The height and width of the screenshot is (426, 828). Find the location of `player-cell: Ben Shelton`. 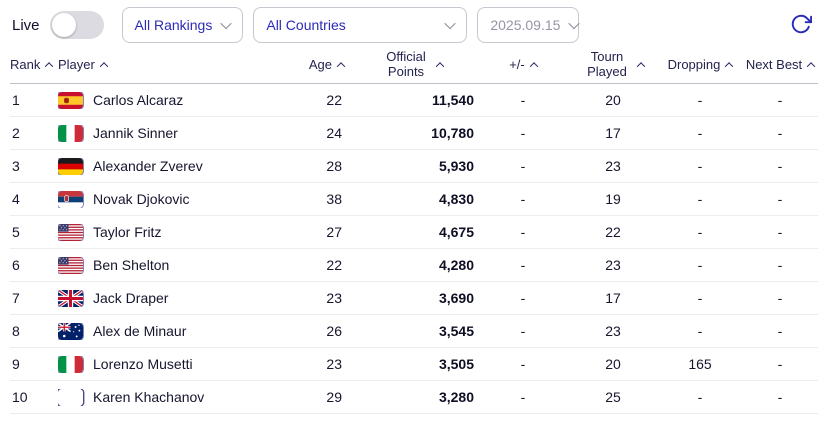

player-cell: Ben Shelton is located at coordinates (174, 265).